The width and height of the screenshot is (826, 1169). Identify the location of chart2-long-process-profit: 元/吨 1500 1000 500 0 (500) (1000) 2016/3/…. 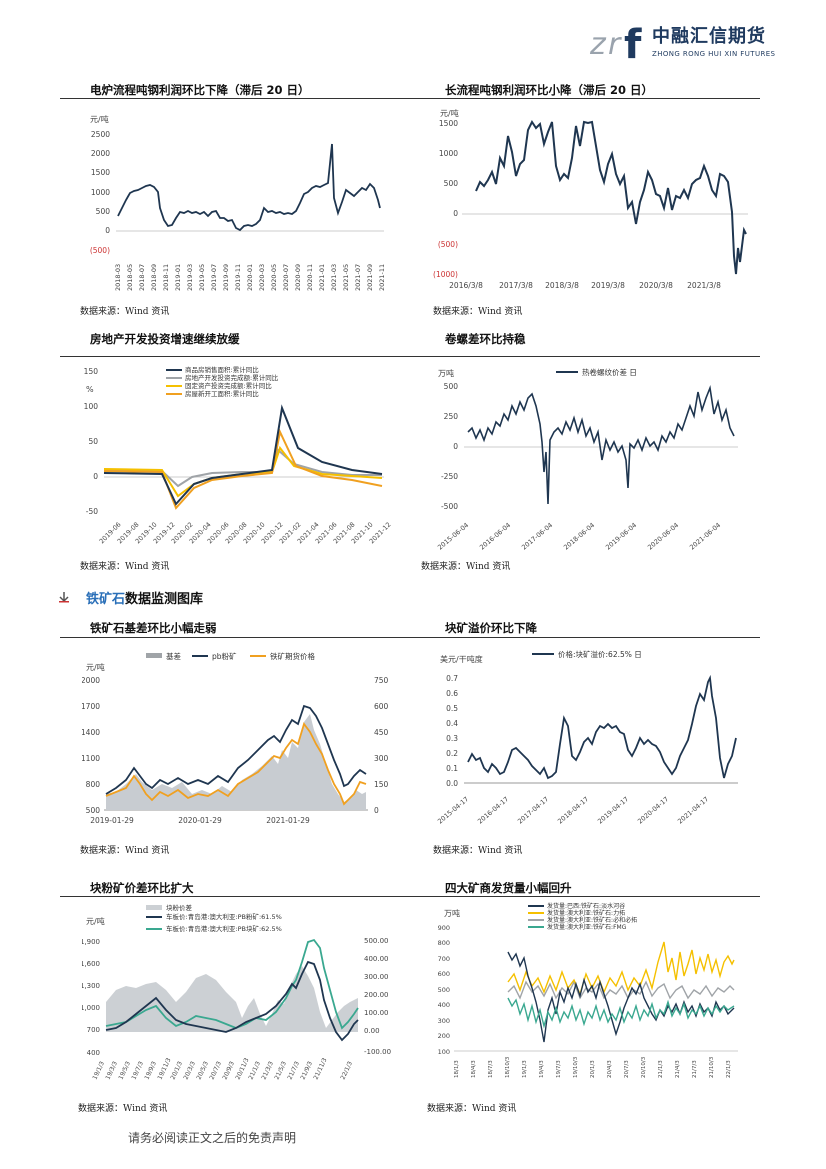
(590, 199).